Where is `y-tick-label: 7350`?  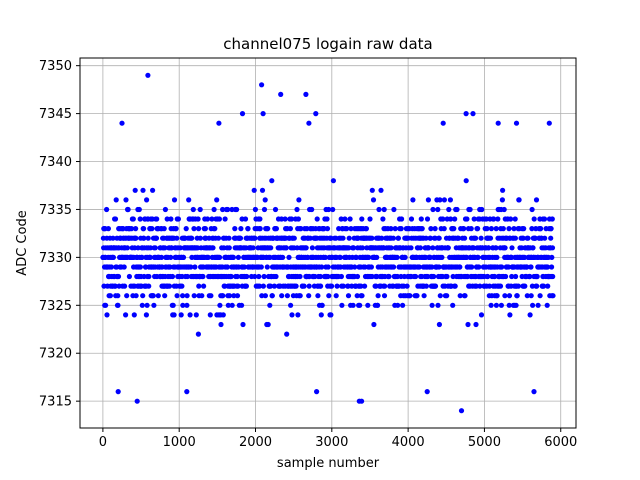 y-tick-label: 7350 is located at coordinates (55, 66).